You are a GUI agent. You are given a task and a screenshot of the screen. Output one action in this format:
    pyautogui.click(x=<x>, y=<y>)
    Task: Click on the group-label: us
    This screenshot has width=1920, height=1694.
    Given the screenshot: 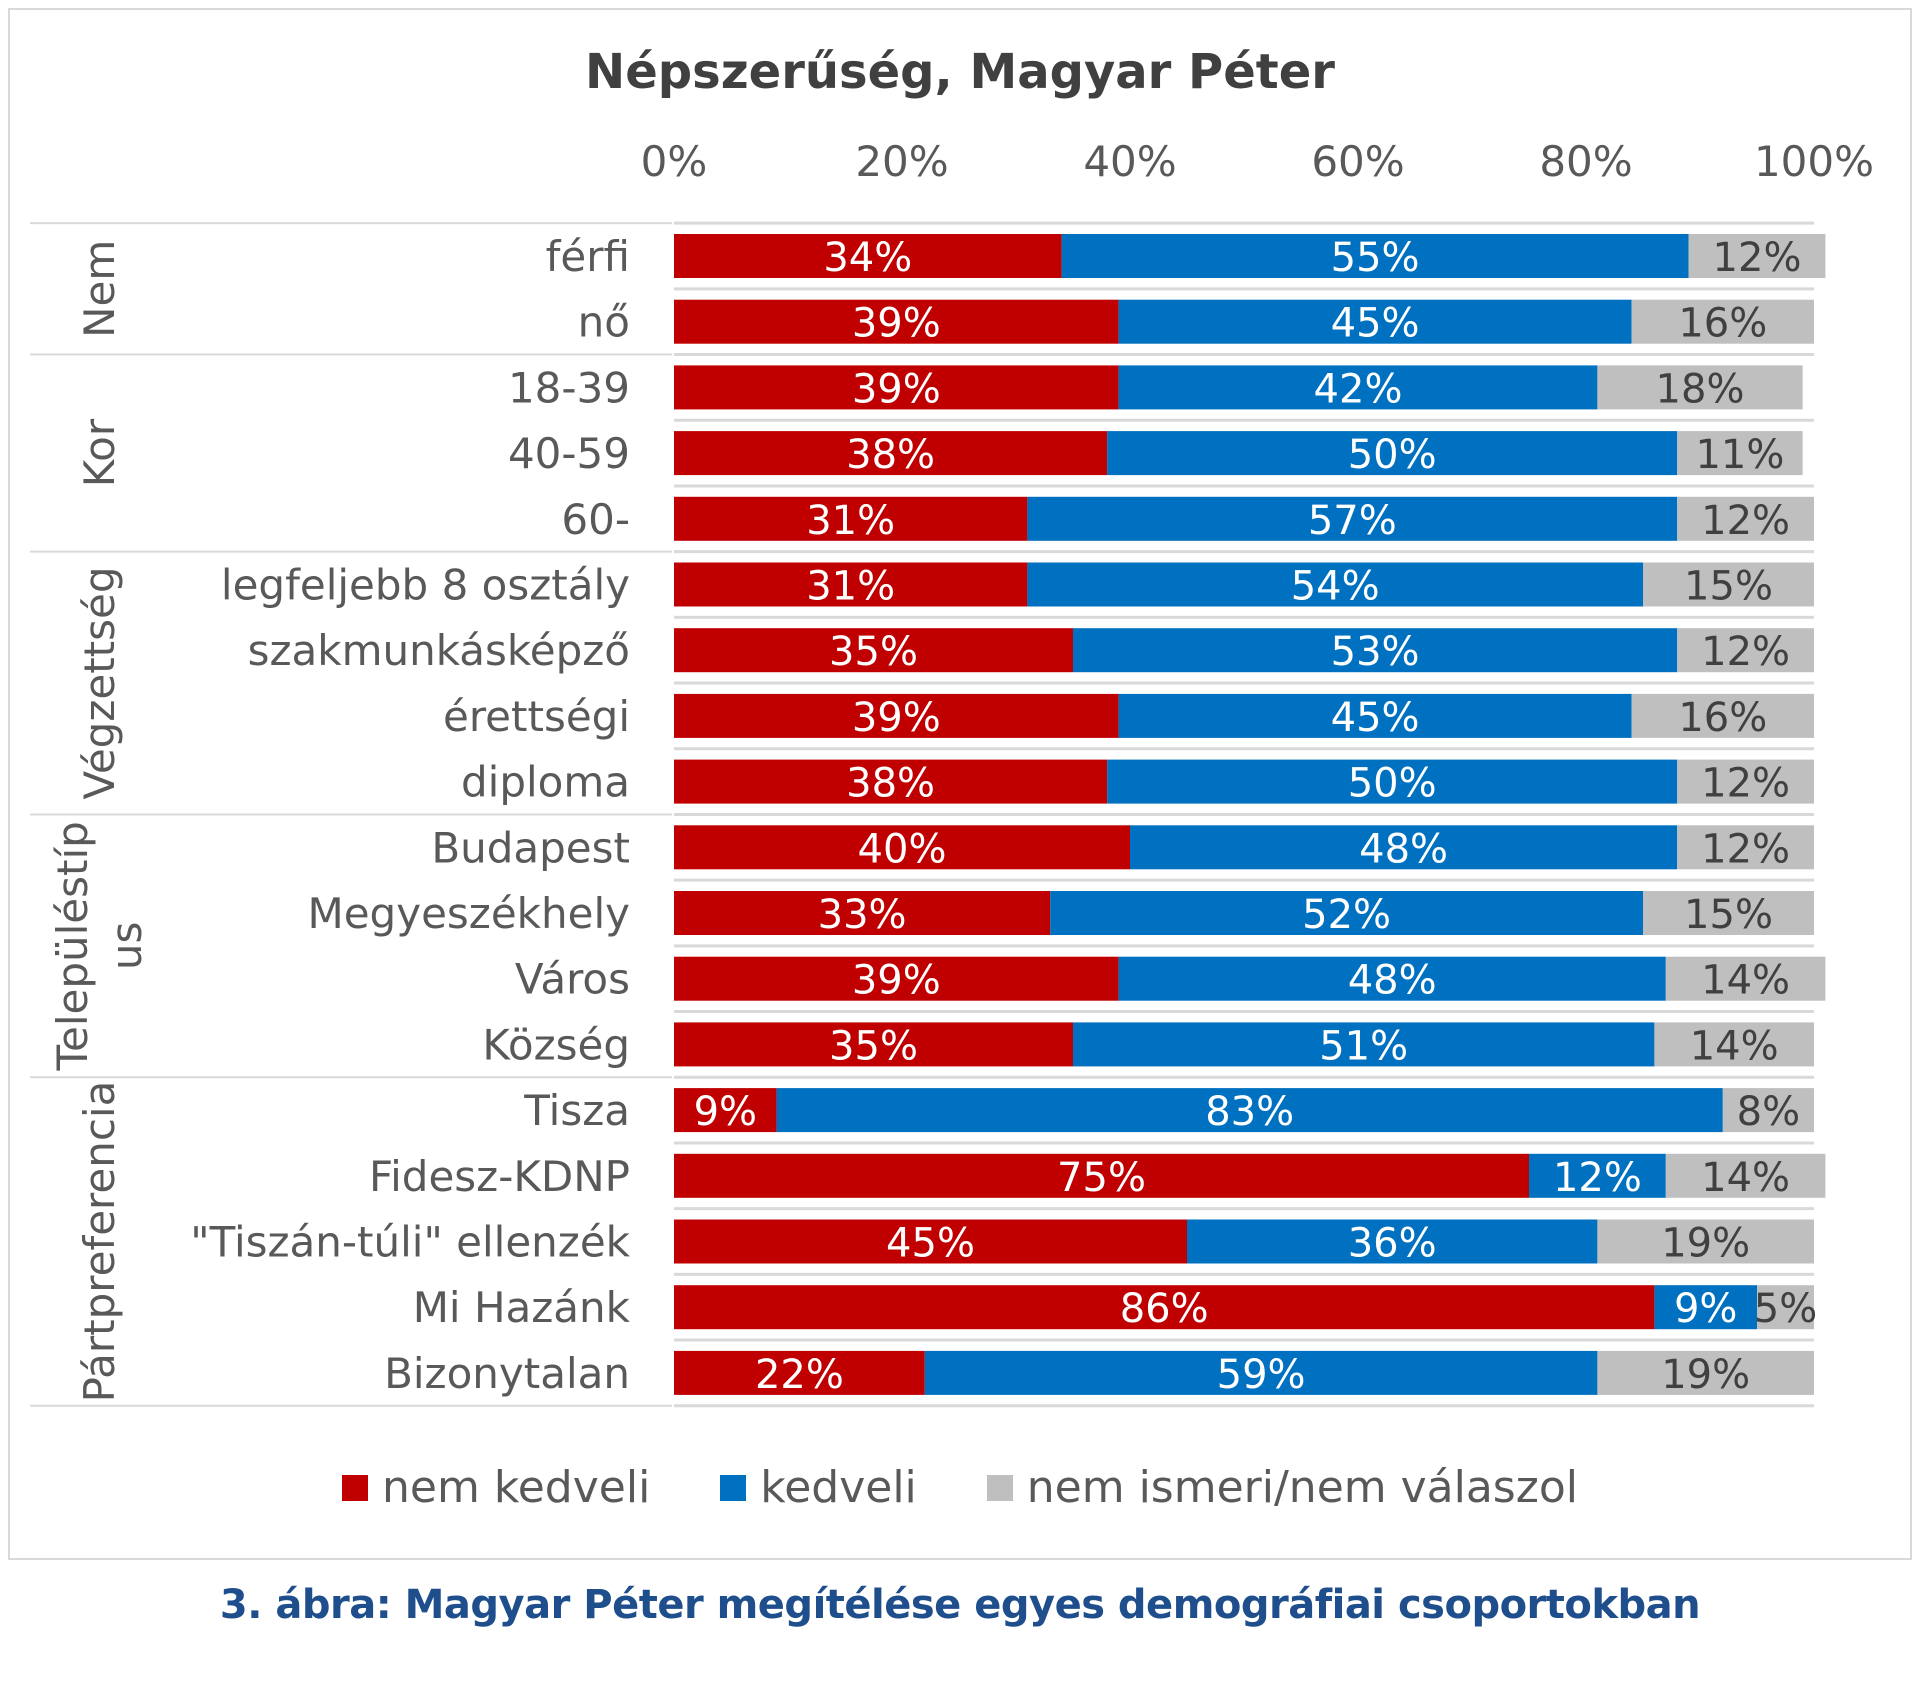 What is the action you would take?
    pyautogui.click(x=126, y=946)
    